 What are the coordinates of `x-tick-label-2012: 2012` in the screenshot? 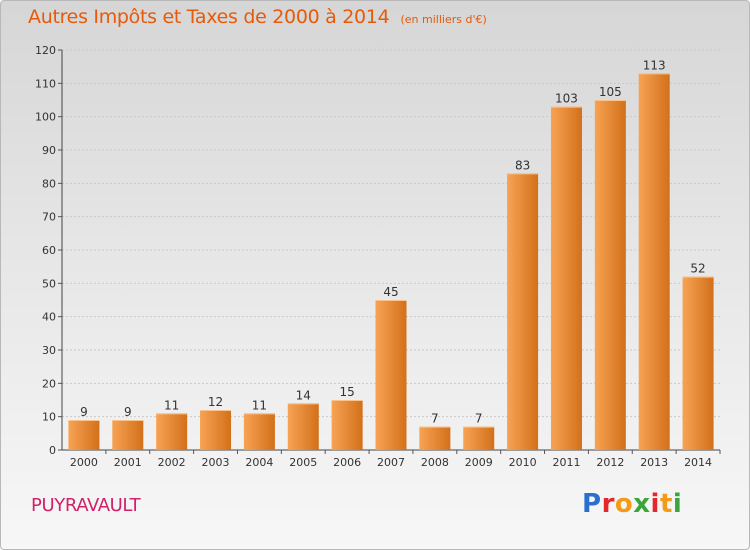 It's located at (610, 462).